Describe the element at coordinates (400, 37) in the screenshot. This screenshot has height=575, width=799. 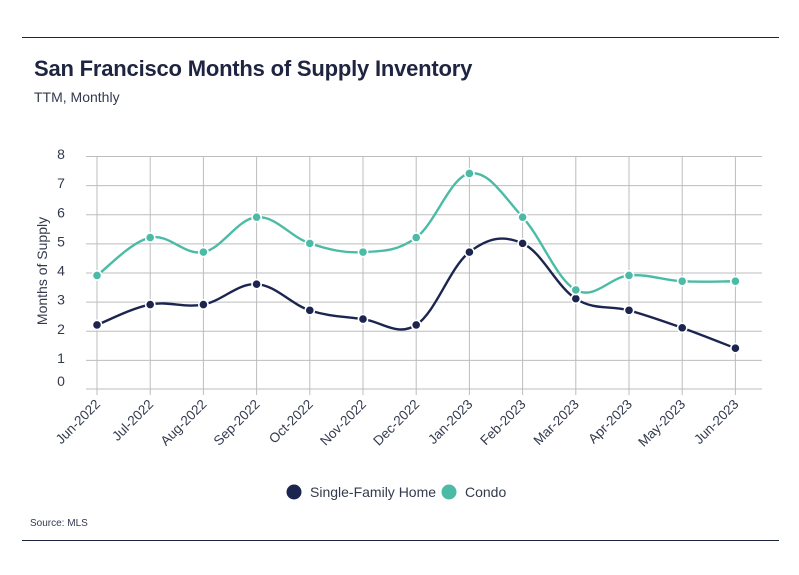
I see `top-rule` at that location.